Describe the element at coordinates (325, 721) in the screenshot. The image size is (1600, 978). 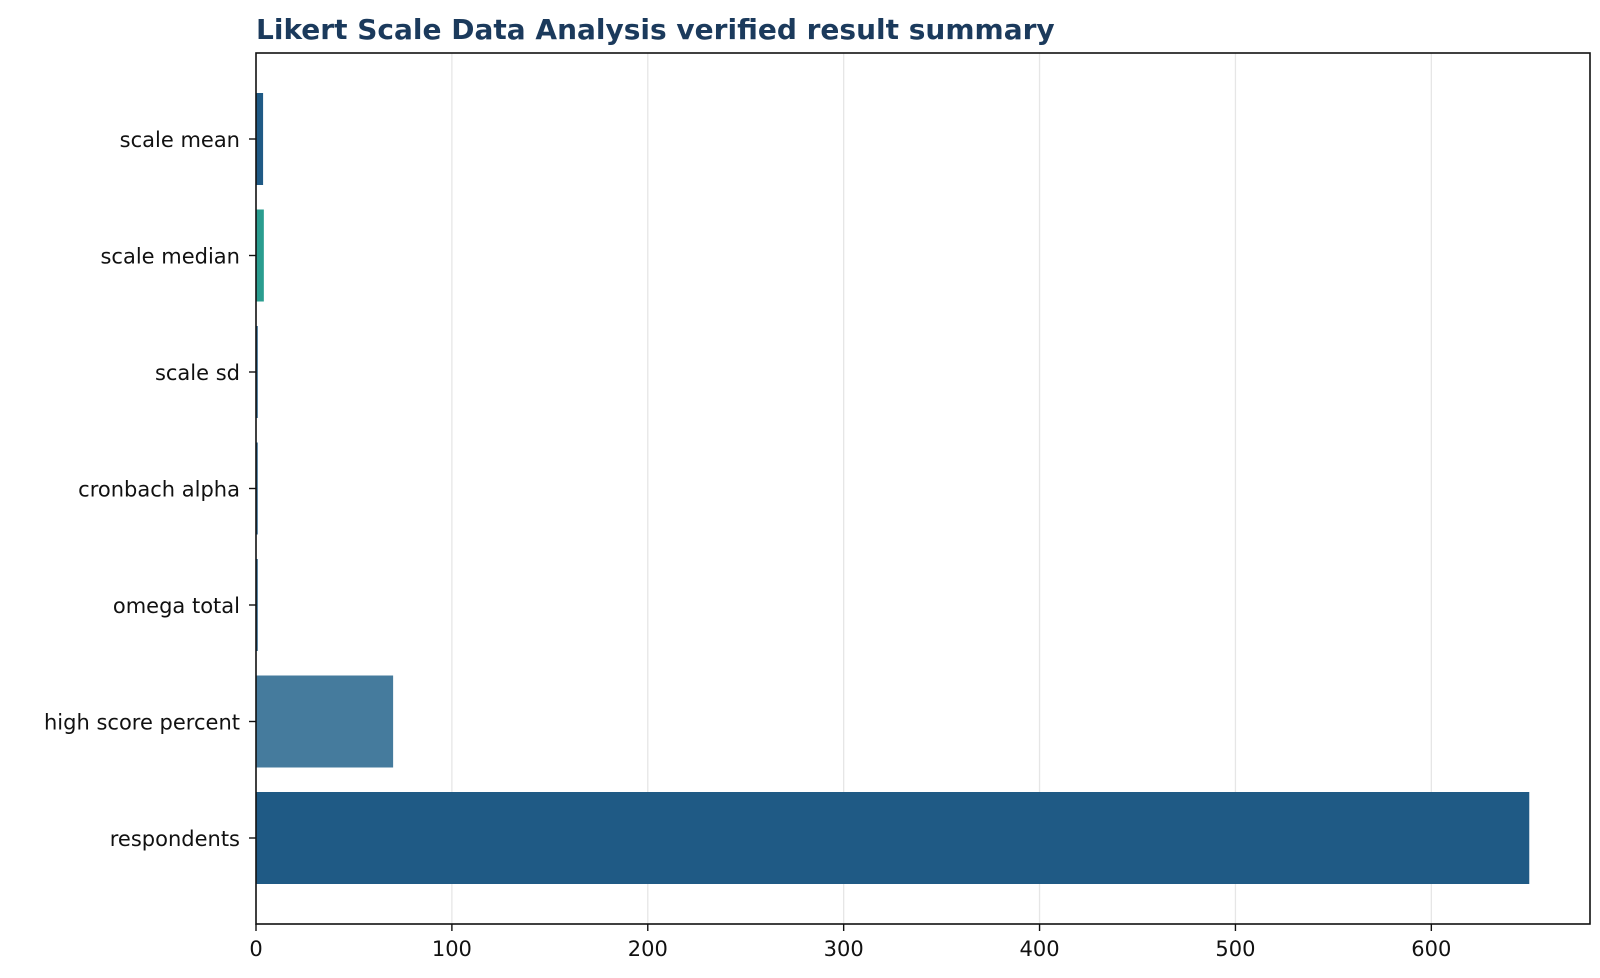
I see `bar-high-score-percent` at that location.